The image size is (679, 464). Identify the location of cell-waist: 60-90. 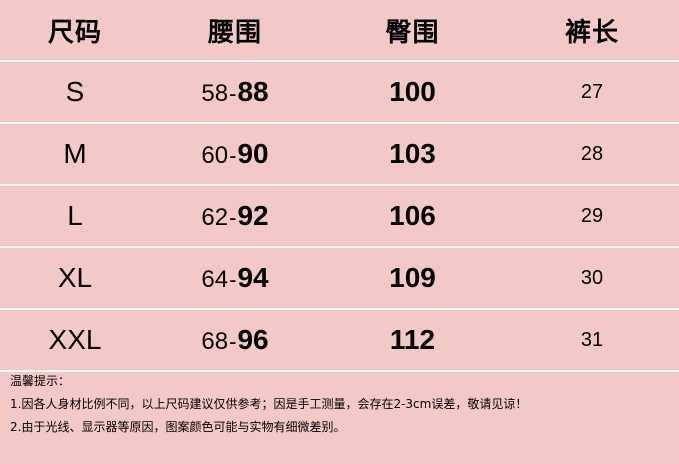
(235, 154).